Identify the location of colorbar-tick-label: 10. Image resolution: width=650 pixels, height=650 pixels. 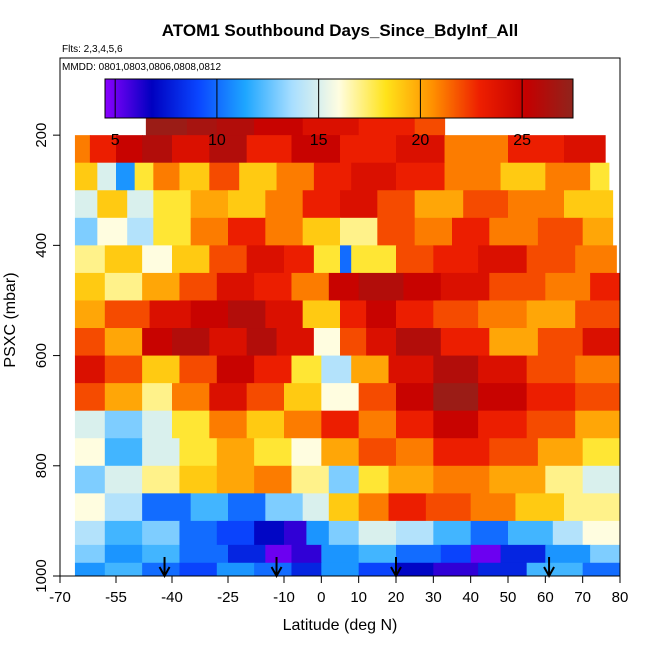
(217, 140).